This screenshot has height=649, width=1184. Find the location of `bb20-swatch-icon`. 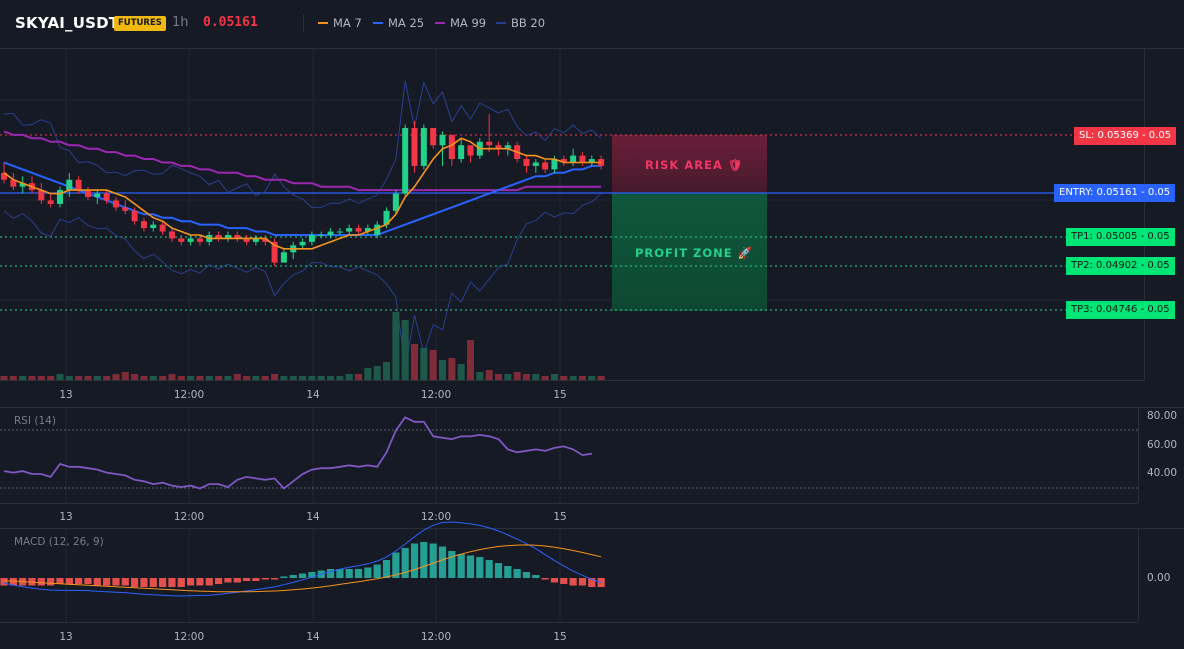

bb20-swatch-icon is located at coordinates (501, 23).